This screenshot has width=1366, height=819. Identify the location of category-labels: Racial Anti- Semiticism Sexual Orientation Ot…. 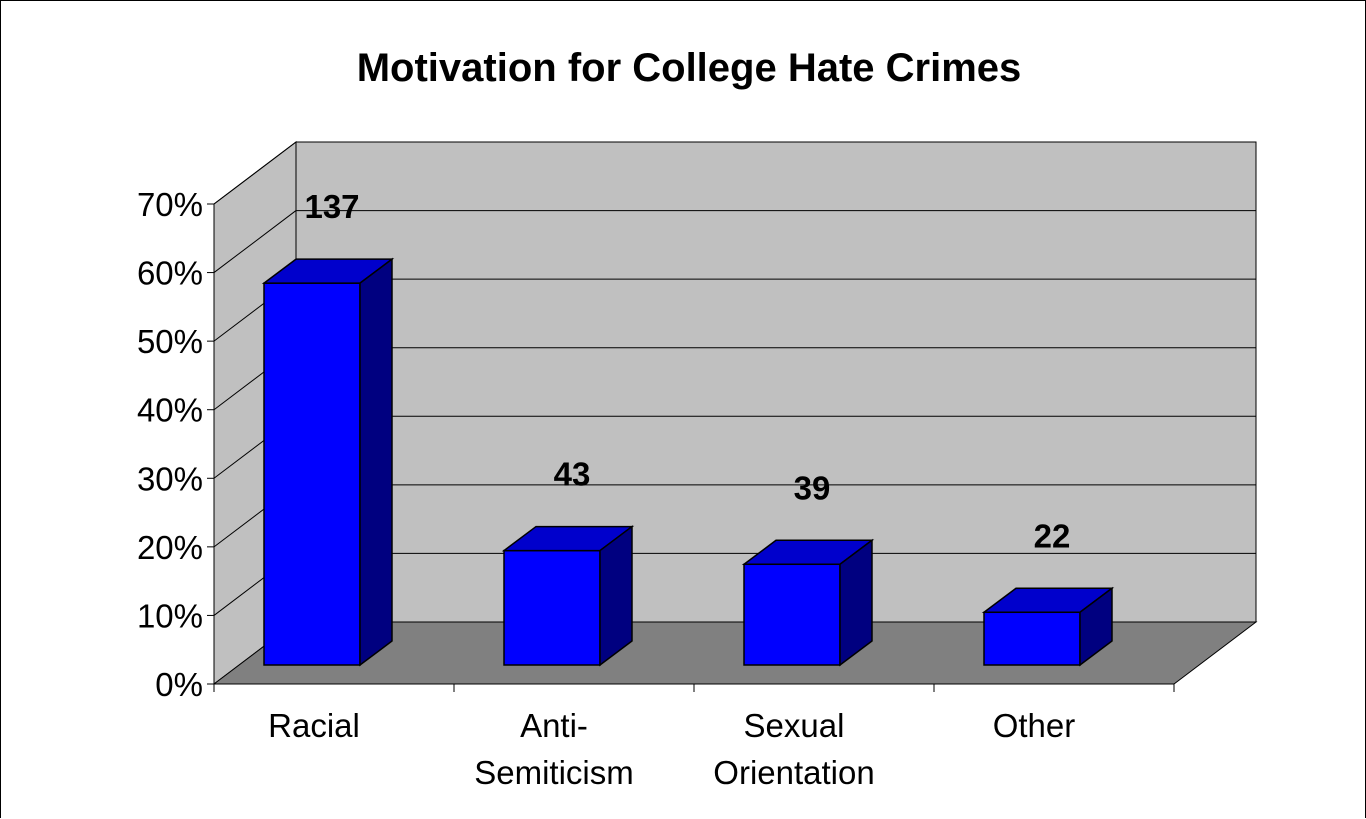
(671, 749).